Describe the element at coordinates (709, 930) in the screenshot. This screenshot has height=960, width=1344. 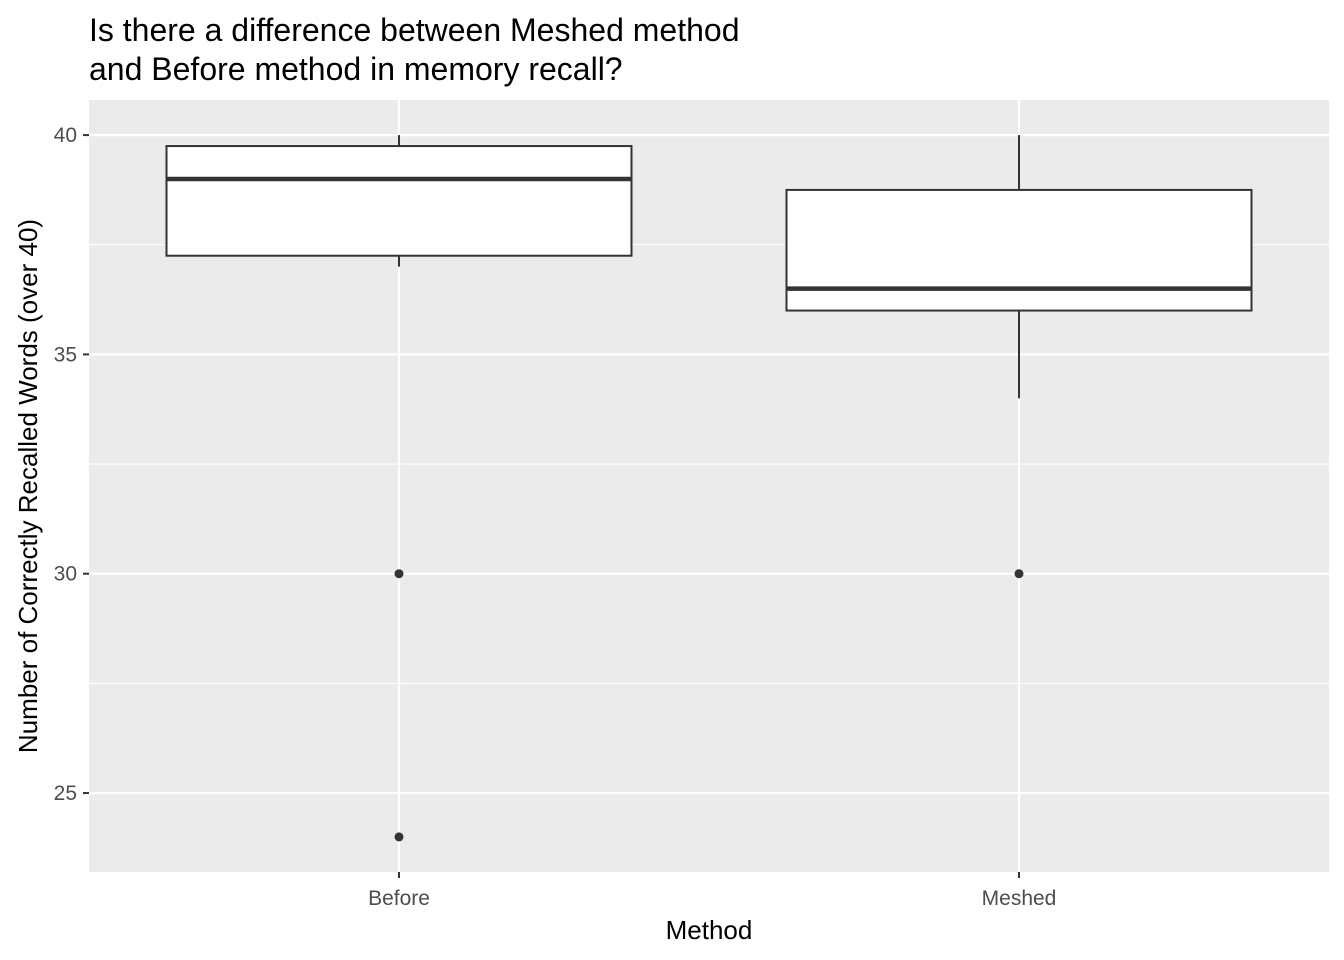
I see `x-axis-title: Method` at that location.